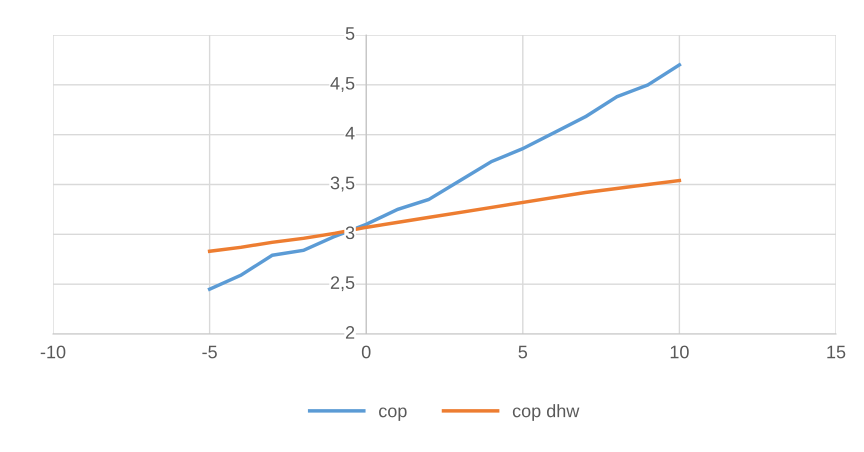 The image size is (864, 452). What do you see at coordinates (546, 412) in the screenshot?
I see `legend-label: cop dhw` at bounding box center [546, 412].